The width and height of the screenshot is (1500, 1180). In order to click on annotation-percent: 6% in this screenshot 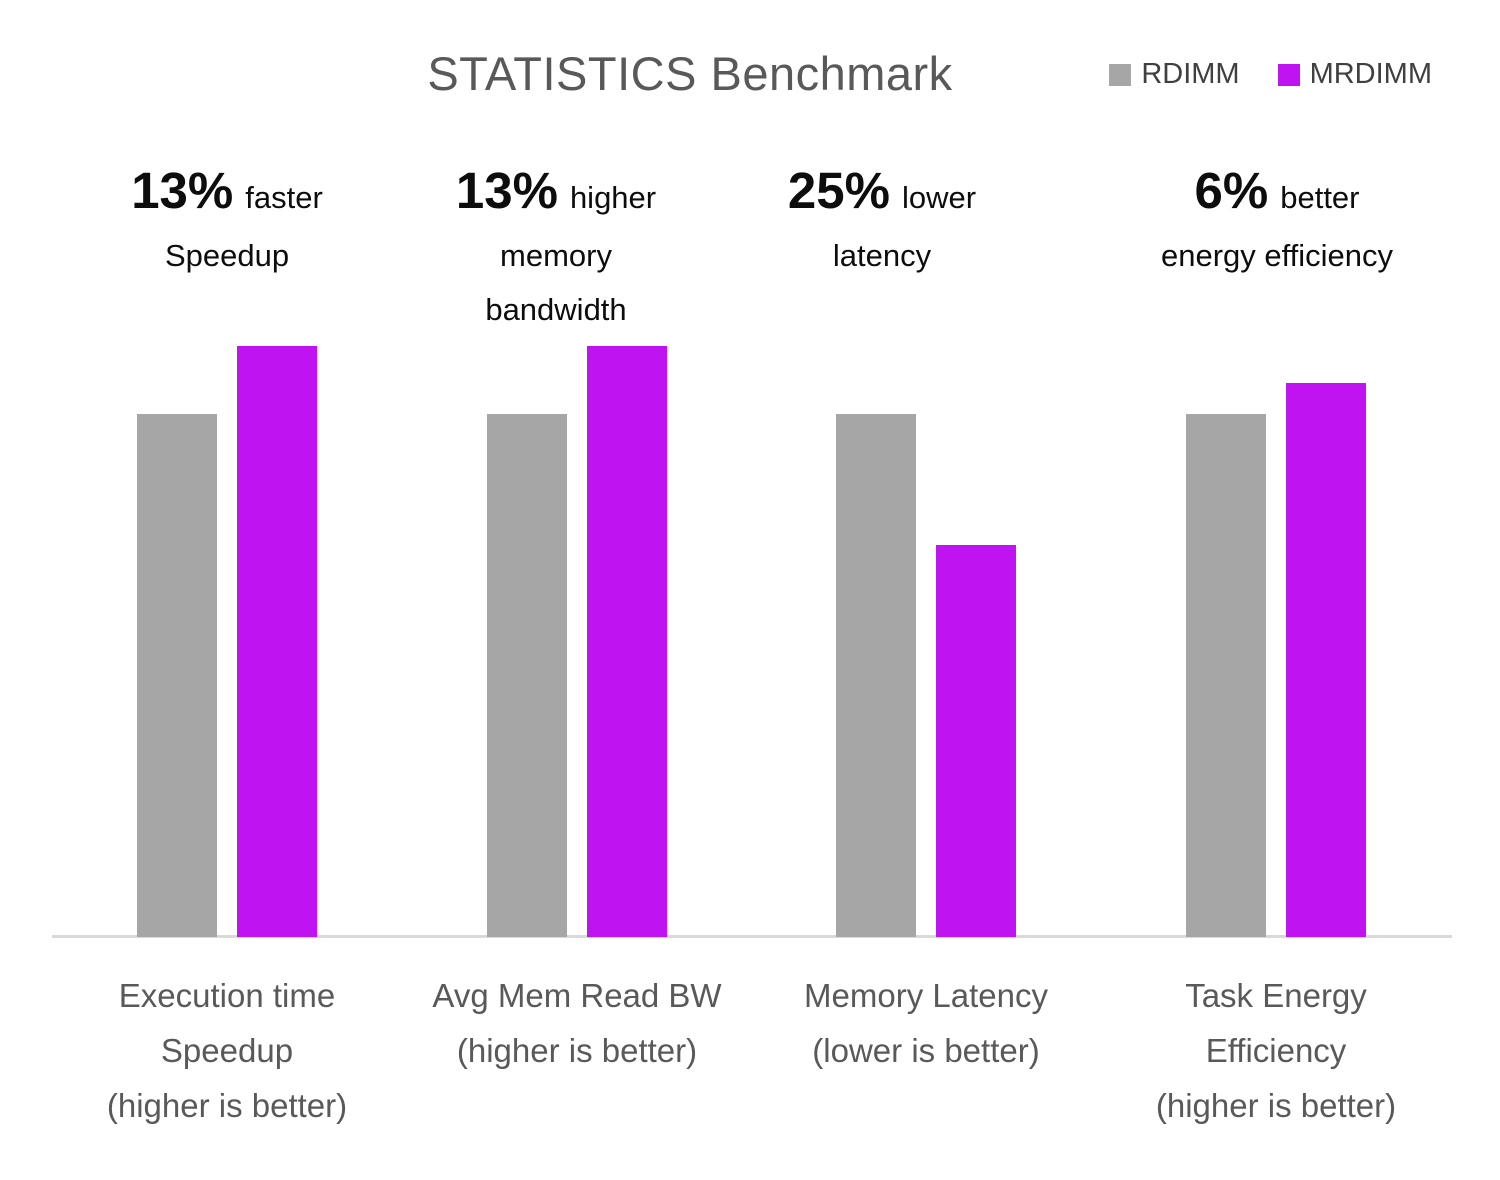, I will do `click(1231, 190)`.